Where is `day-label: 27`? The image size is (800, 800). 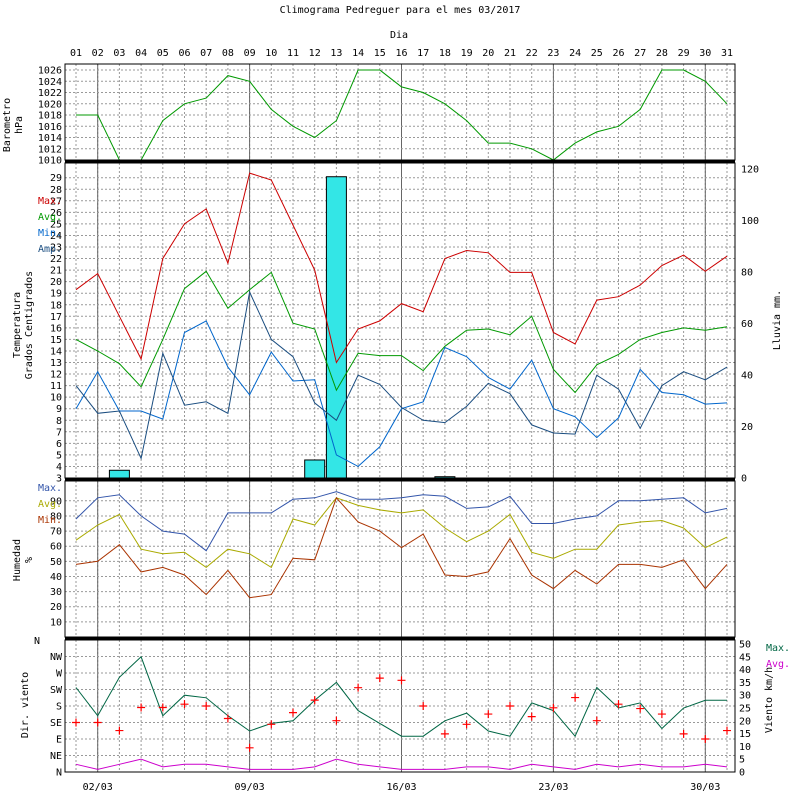
day-label: 27 is located at coordinates (640, 53).